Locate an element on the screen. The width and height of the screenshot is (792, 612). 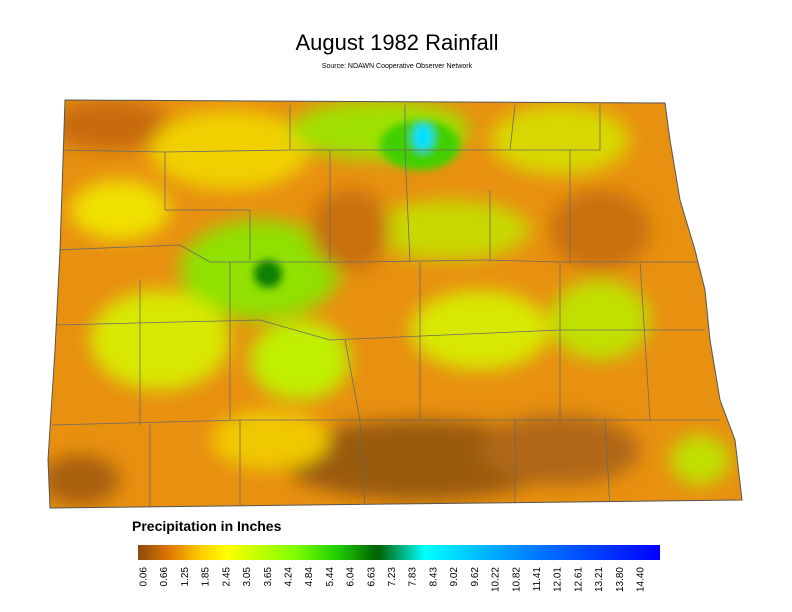
legend-tick-label: 6.04 is located at coordinates (351, 577).